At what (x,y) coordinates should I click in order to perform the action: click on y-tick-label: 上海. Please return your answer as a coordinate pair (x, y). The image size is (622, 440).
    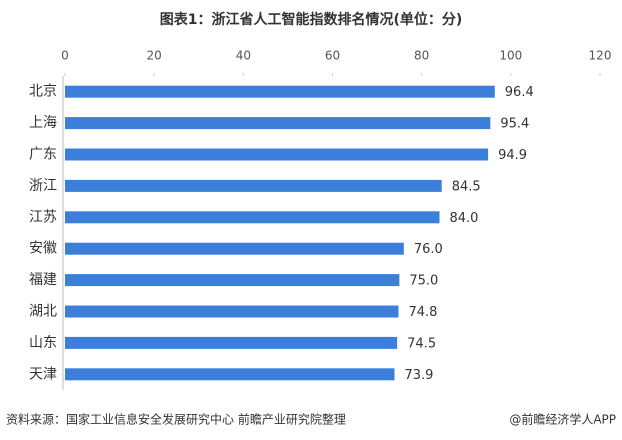
    Looking at the image, I should click on (43, 123).